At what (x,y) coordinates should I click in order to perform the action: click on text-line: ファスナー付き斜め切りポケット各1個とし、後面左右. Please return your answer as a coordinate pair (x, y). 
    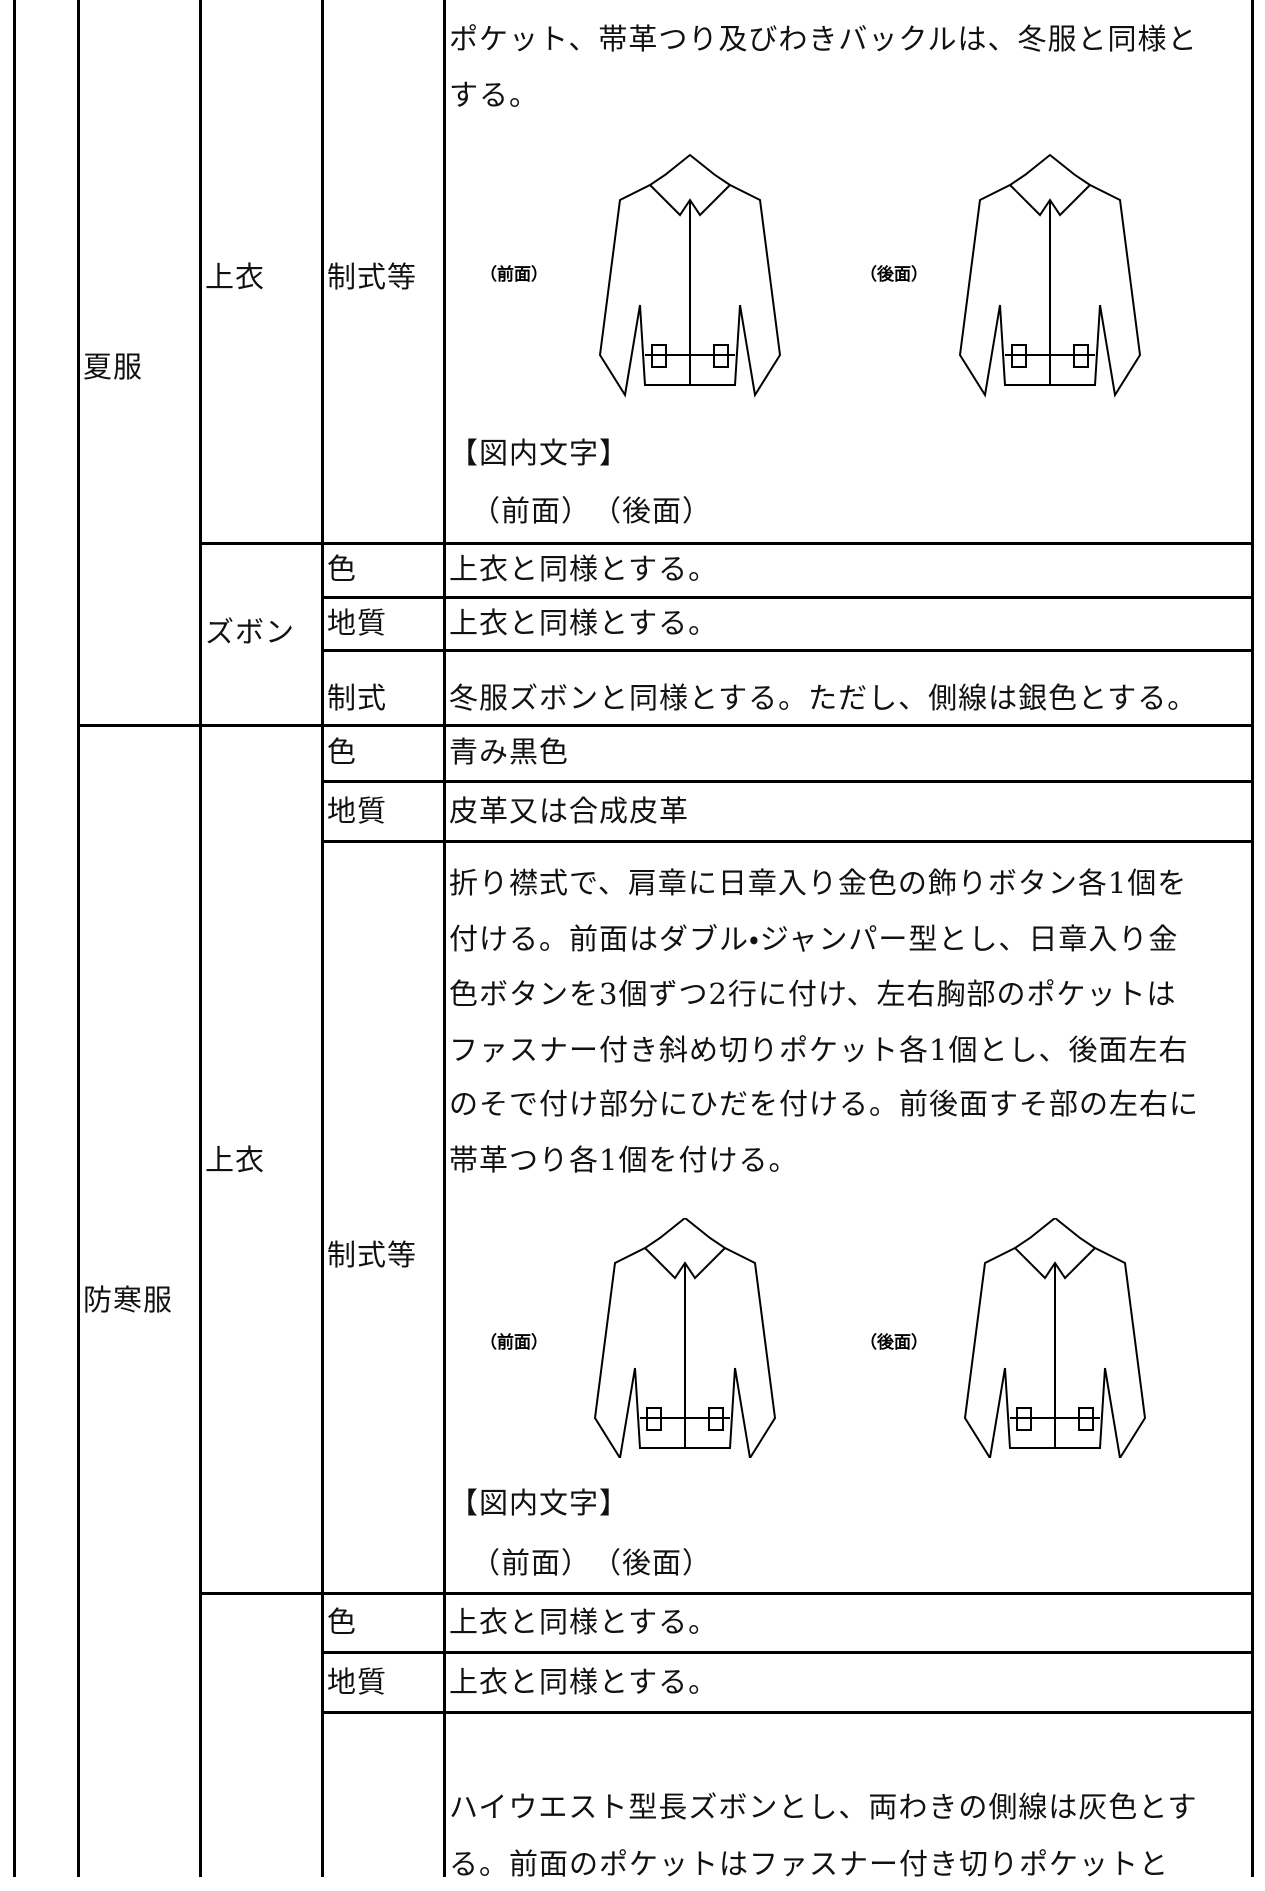
    Looking at the image, I should click on (819, 1050).